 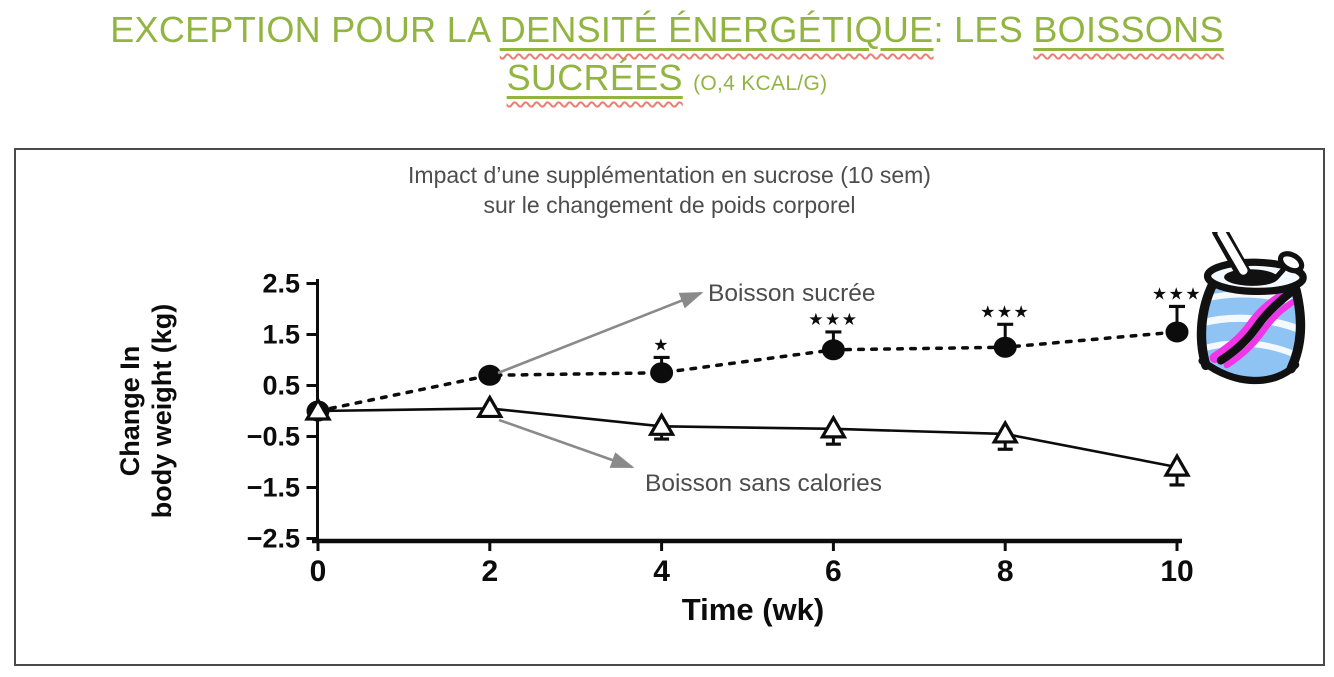 What do you see at coordinates (130, 411) in the screenshot?
I see `svg-text: Change In` at bounding box center [130, 411].